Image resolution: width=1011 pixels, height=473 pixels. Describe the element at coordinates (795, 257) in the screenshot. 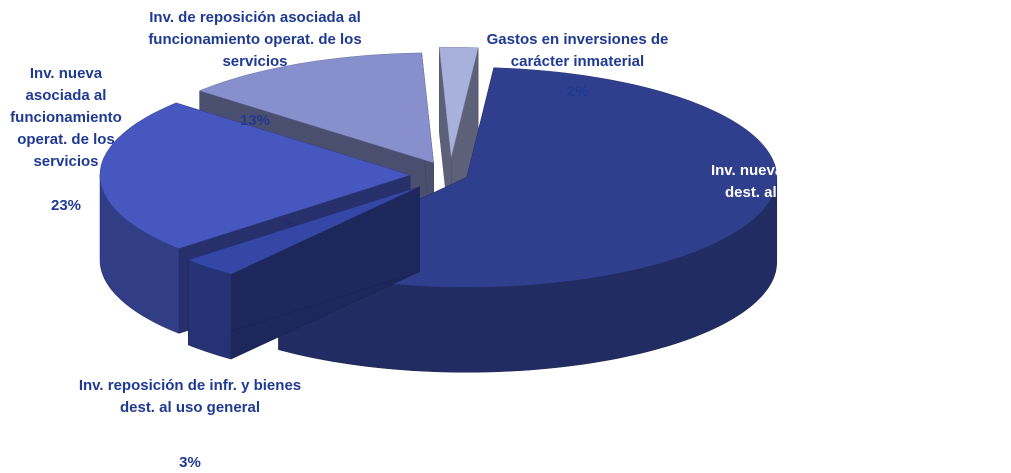

I see `slice-percent: 59%` at that location.